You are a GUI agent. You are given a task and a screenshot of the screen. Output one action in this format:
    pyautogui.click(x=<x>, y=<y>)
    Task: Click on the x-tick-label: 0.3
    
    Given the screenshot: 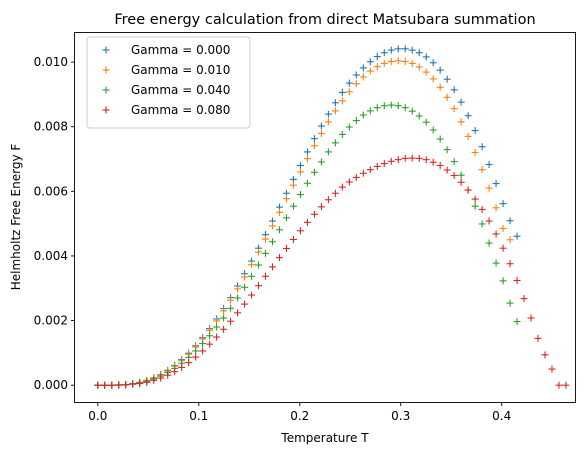 What is the action you would take?
    pyautogui.click(x=400, y=416)
    